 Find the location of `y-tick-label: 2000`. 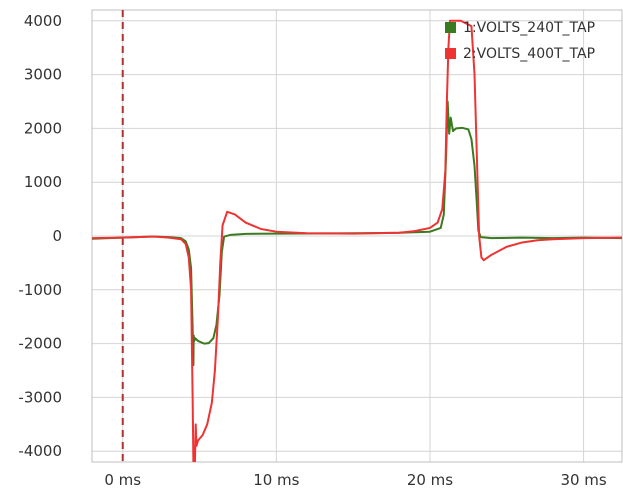

y-tick-label: 2000 is located at coordinates (43, 128).